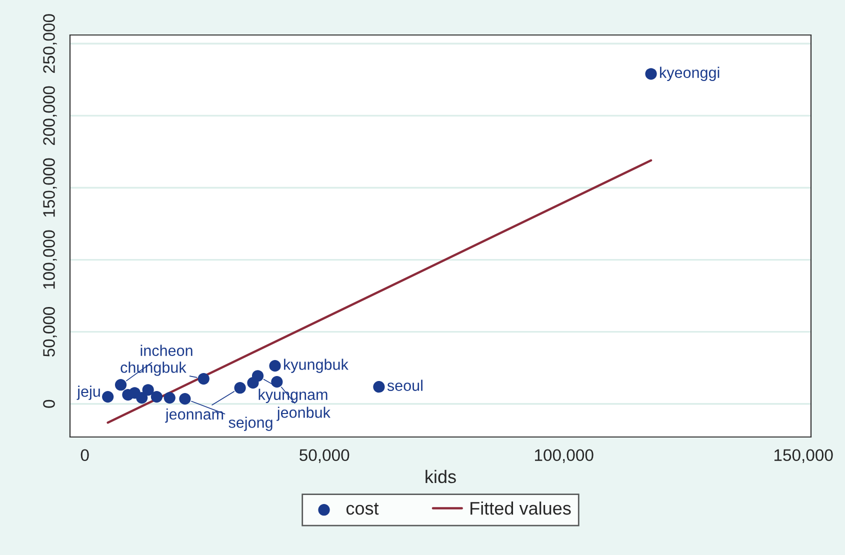 Image resolution: width=845 pixels, height=555 pixels. What do you see at coordinates (50, 259) in the screenshot?
I see `y-tick-label: 100,000` at bounding box center [50, 259].